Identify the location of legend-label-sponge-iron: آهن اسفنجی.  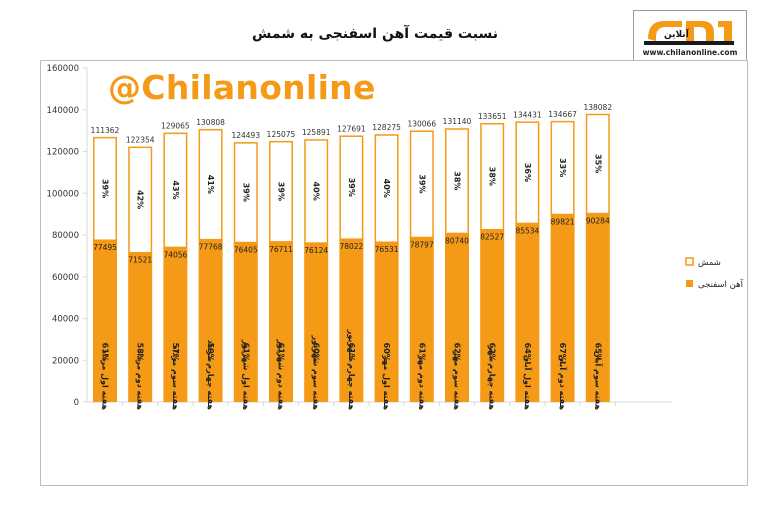
(721, 284).